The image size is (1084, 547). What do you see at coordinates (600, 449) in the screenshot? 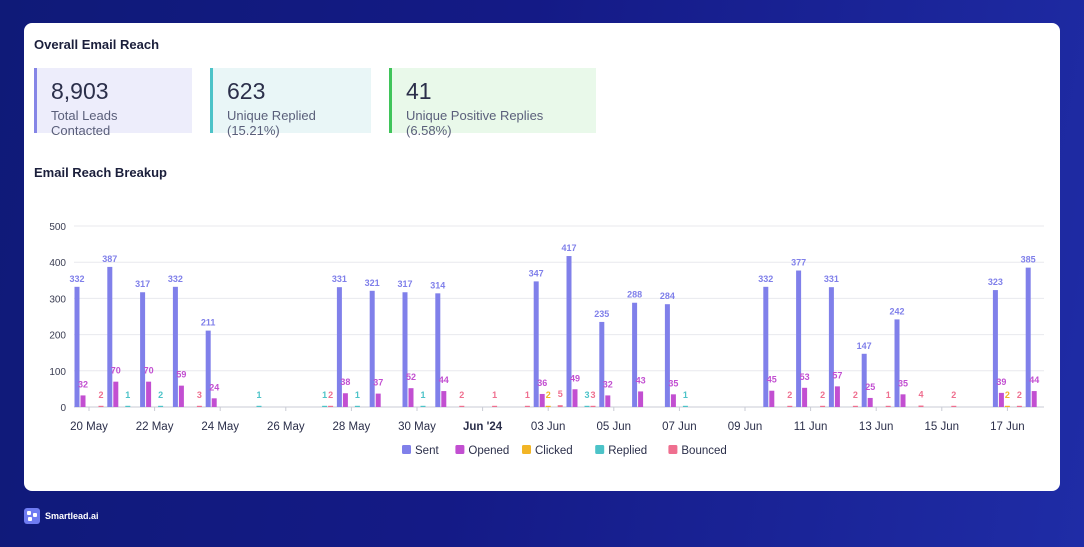
I see `legend-swatch-replied` at bounding box center [600, 449].